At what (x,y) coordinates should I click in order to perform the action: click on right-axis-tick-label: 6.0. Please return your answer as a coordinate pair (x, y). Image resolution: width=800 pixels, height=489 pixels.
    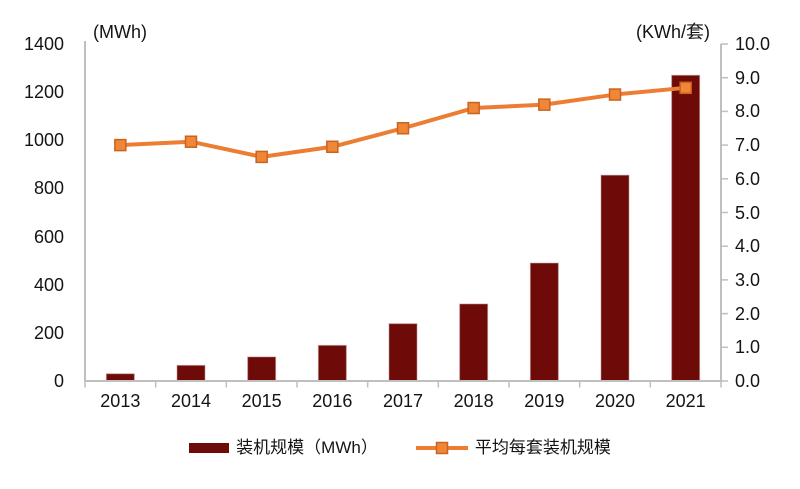
    Looking at the image, I should click on (748, 178).